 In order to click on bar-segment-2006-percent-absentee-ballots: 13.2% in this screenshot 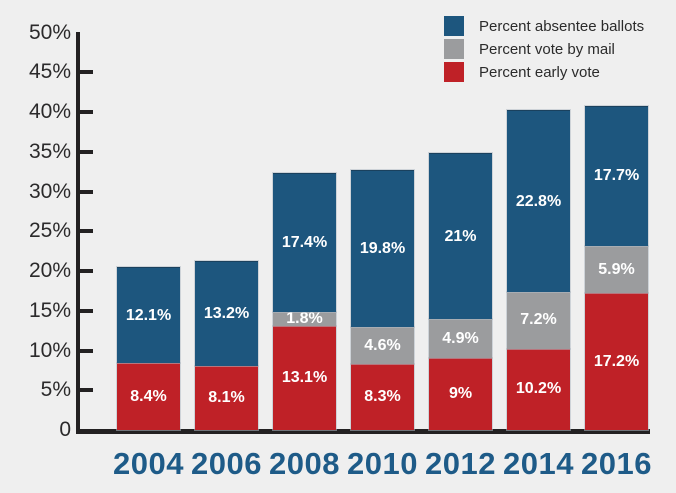, I will do `click(226, 313)`.